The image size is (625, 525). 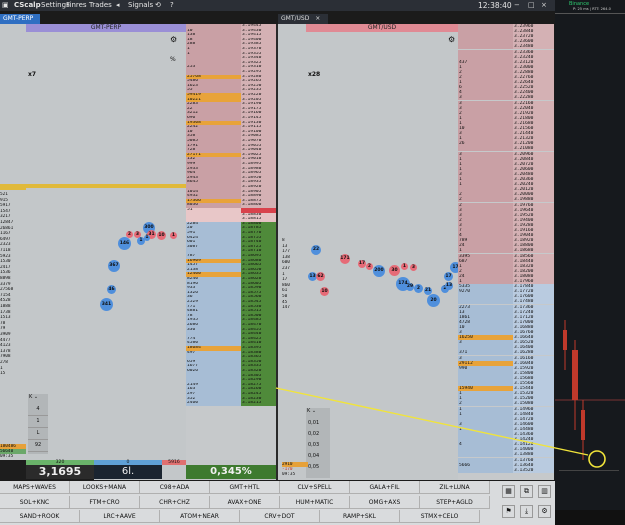 What do you see at coordinates (280, 517) in the screenshot?
I see `pair-button: CRV+DOT` at bounding box center [280, 517].